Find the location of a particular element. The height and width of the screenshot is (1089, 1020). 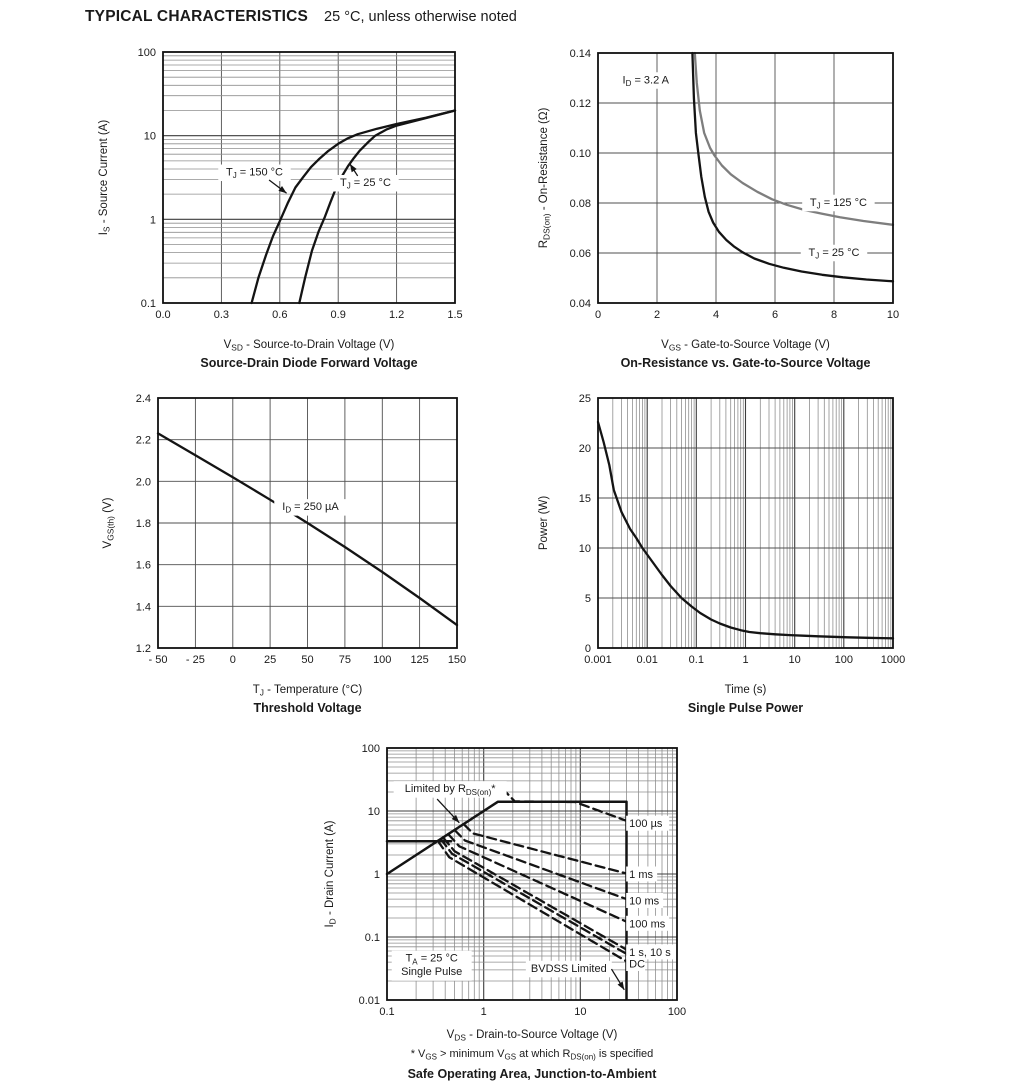

series-10-ms is located at coordinates (540, 864).